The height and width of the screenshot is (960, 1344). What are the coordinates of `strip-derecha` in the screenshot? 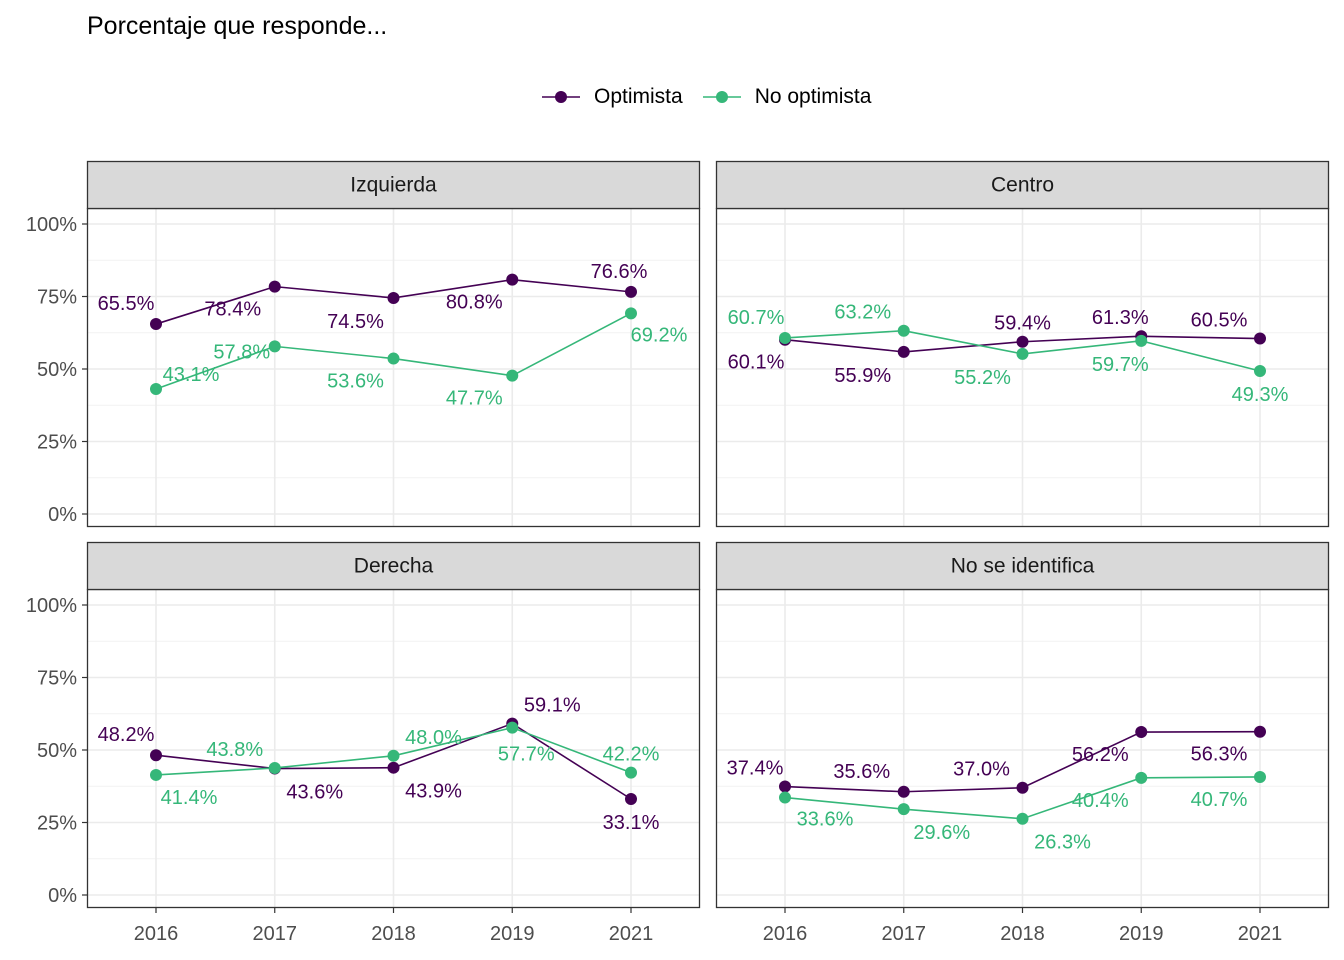 It's located at (393, 566).